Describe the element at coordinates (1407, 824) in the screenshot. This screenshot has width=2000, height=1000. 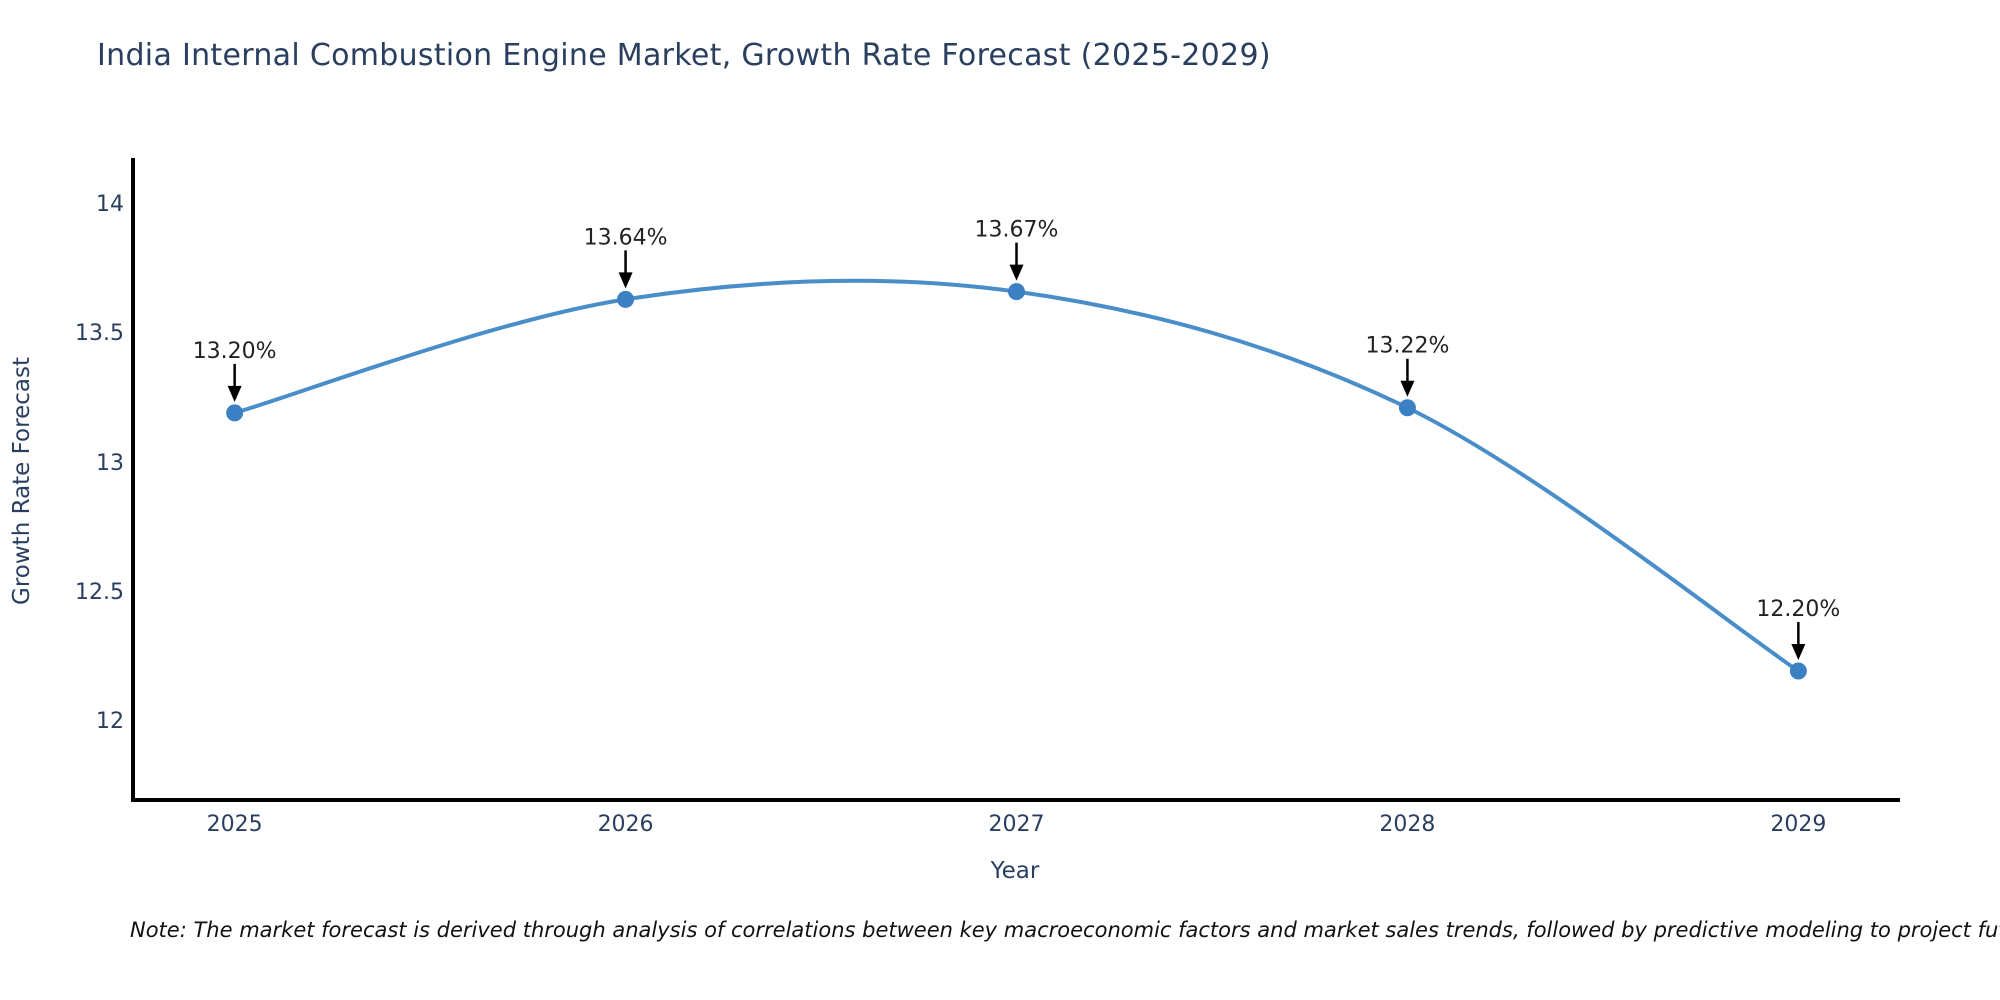
I see `x-tick-label: 2028` at that location.